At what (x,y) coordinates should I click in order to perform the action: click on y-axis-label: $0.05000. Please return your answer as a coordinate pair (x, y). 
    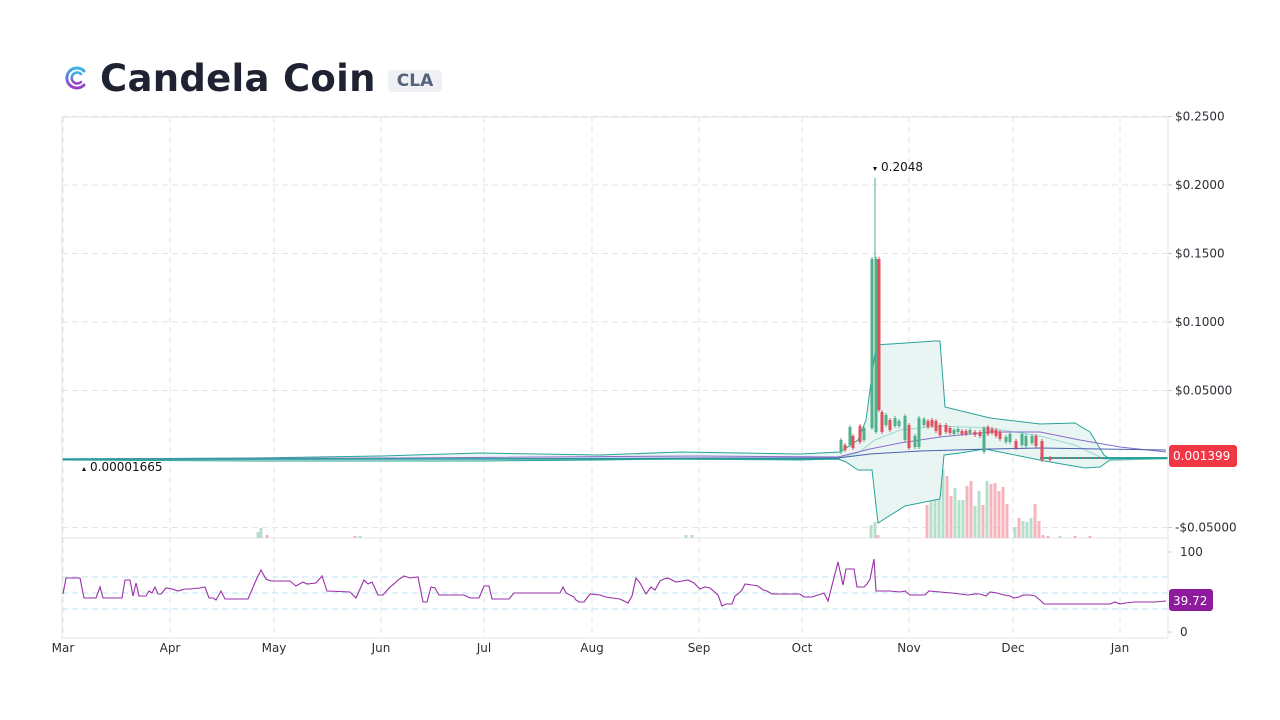
    Looking at the image, I should click on (1203, 391).